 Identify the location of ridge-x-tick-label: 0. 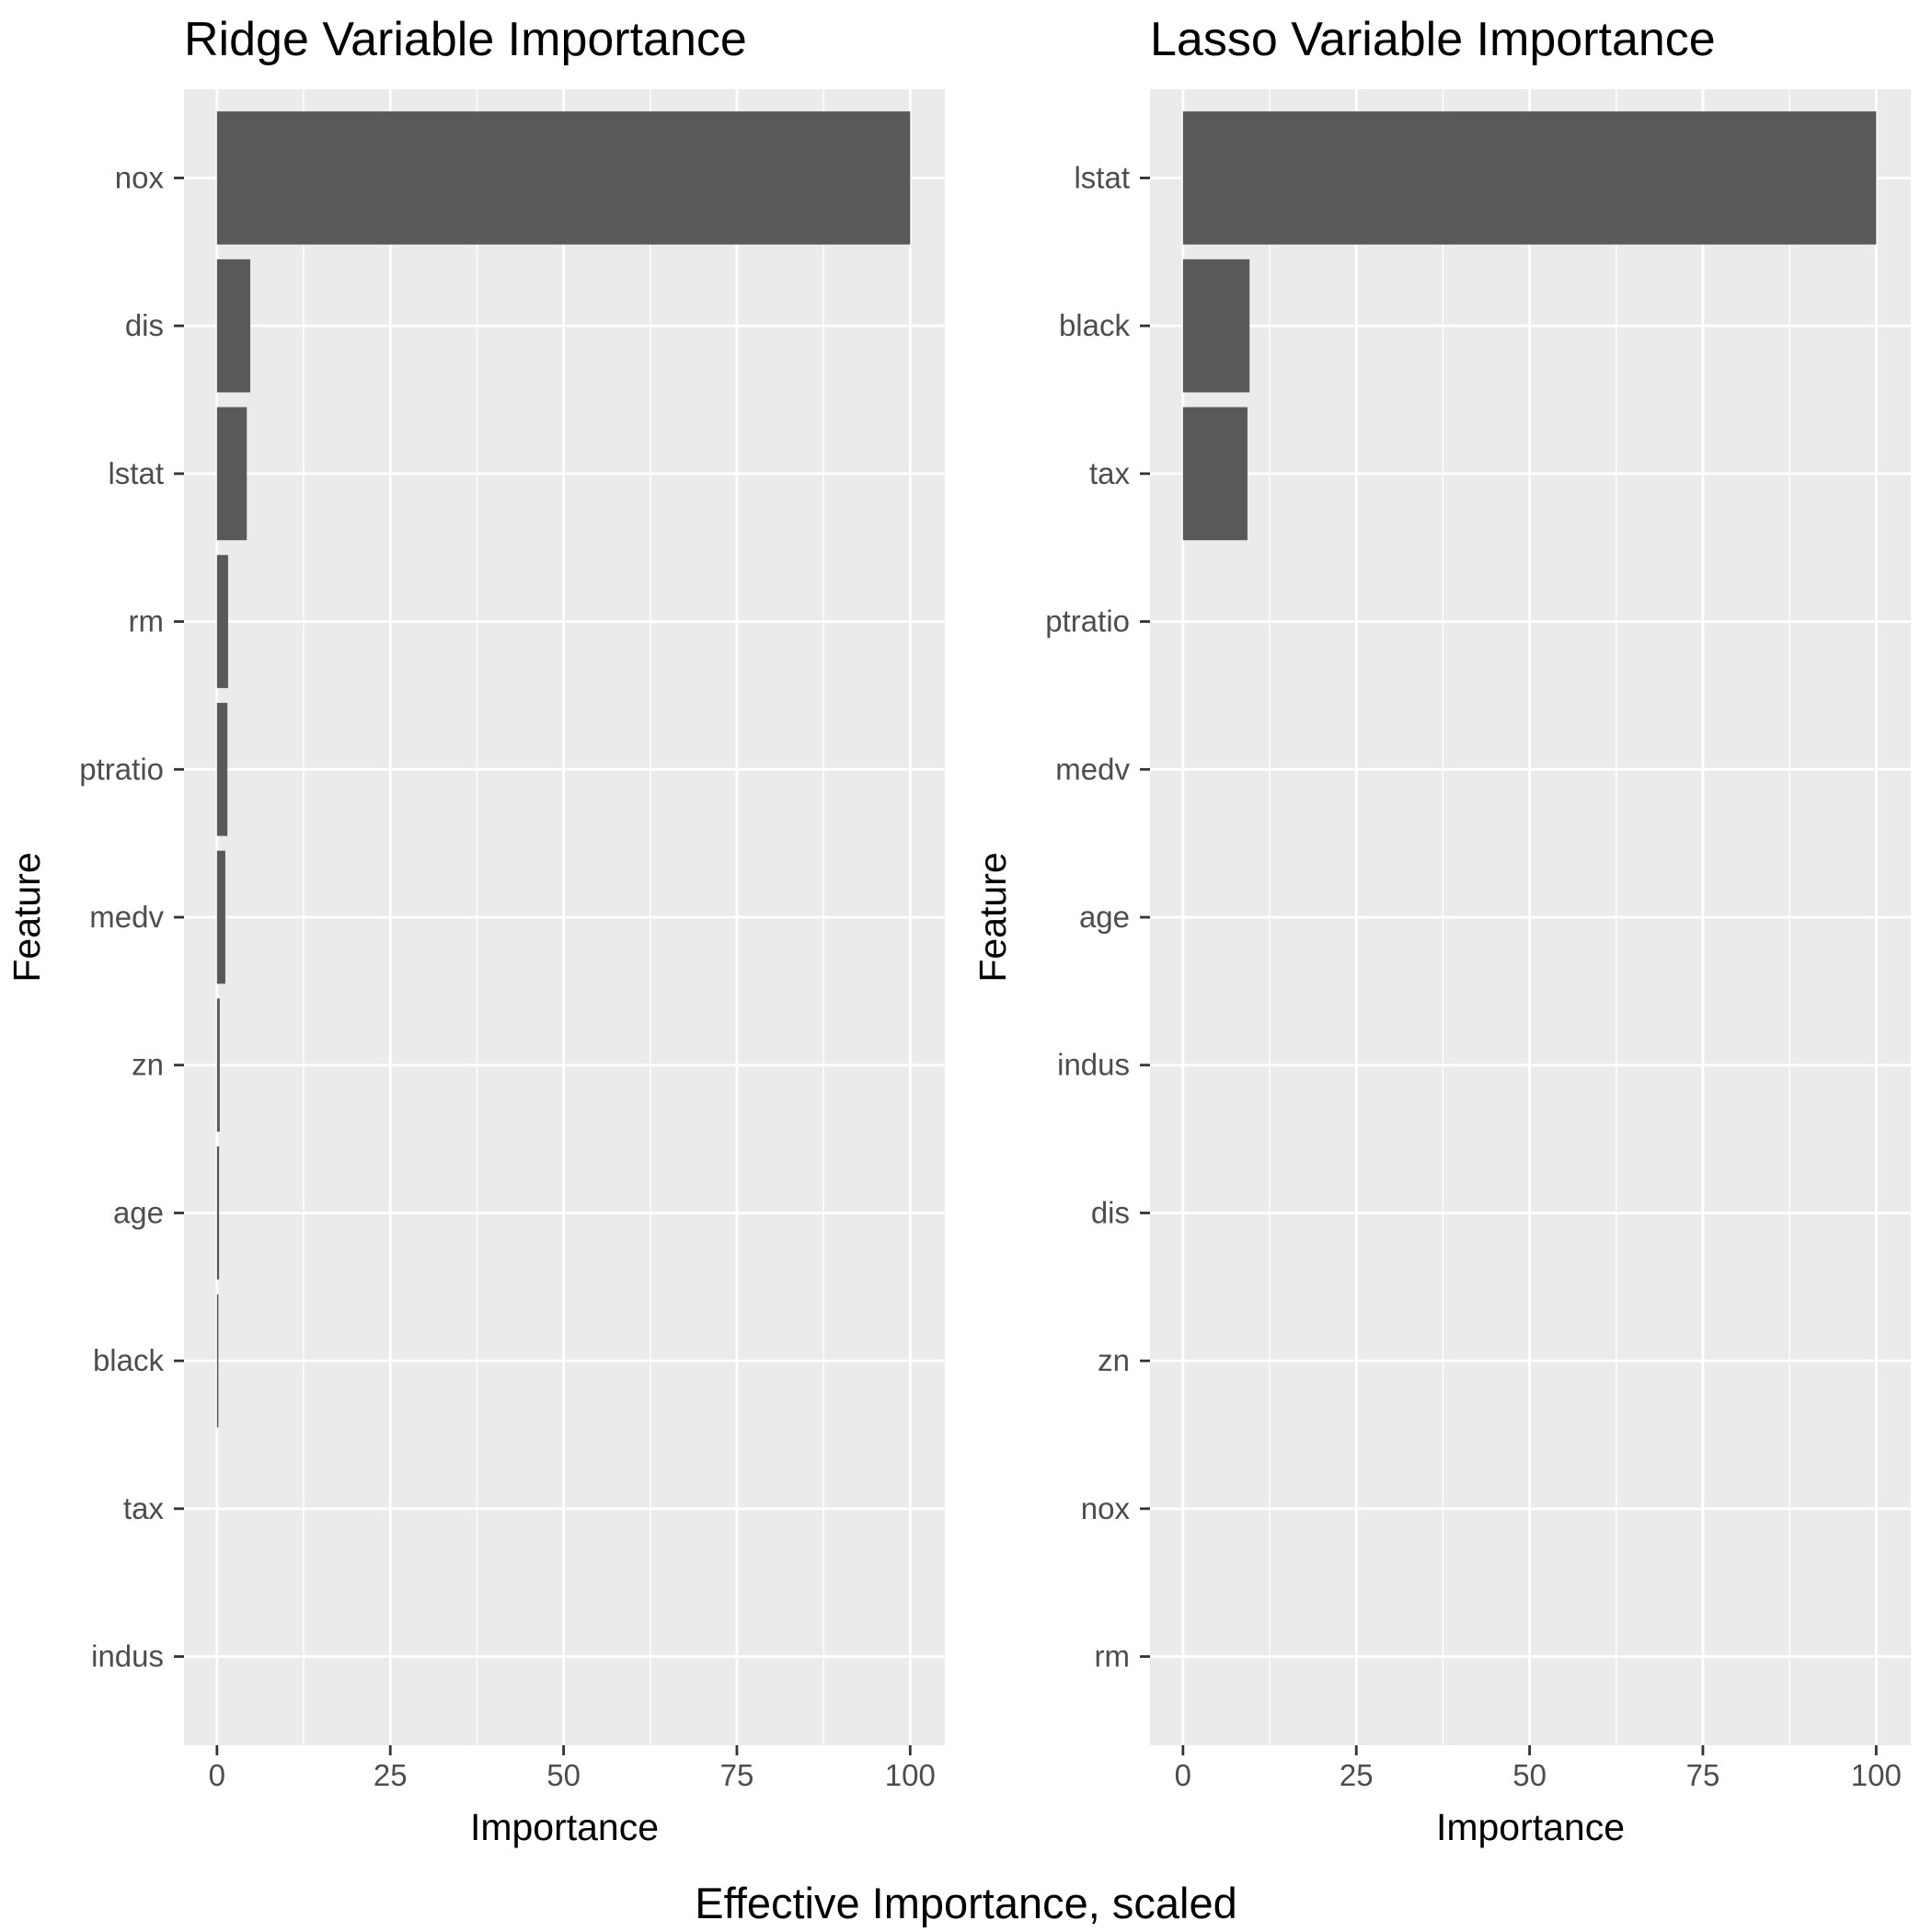
(217, 1775).